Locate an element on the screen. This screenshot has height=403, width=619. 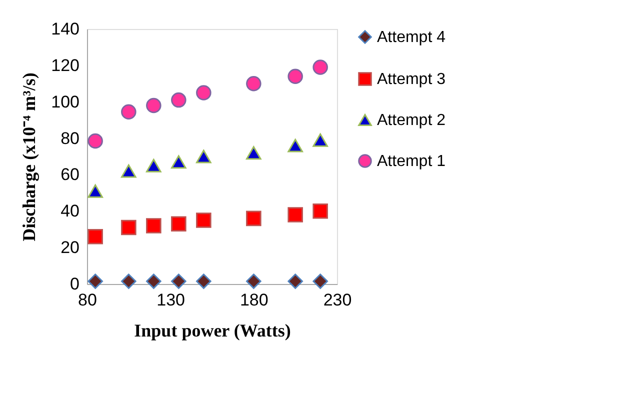
y-tick-label: 140 is located at coordinates (65, 29).